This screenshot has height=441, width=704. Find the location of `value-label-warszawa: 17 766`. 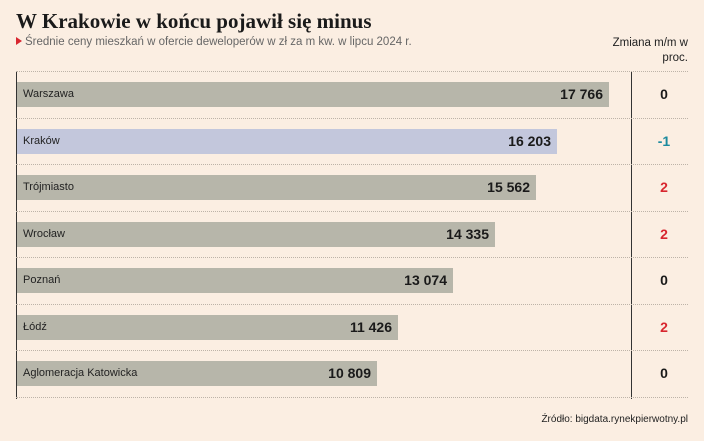

value-label-warszawa: 17 766 is located at coordinates (581, 94).